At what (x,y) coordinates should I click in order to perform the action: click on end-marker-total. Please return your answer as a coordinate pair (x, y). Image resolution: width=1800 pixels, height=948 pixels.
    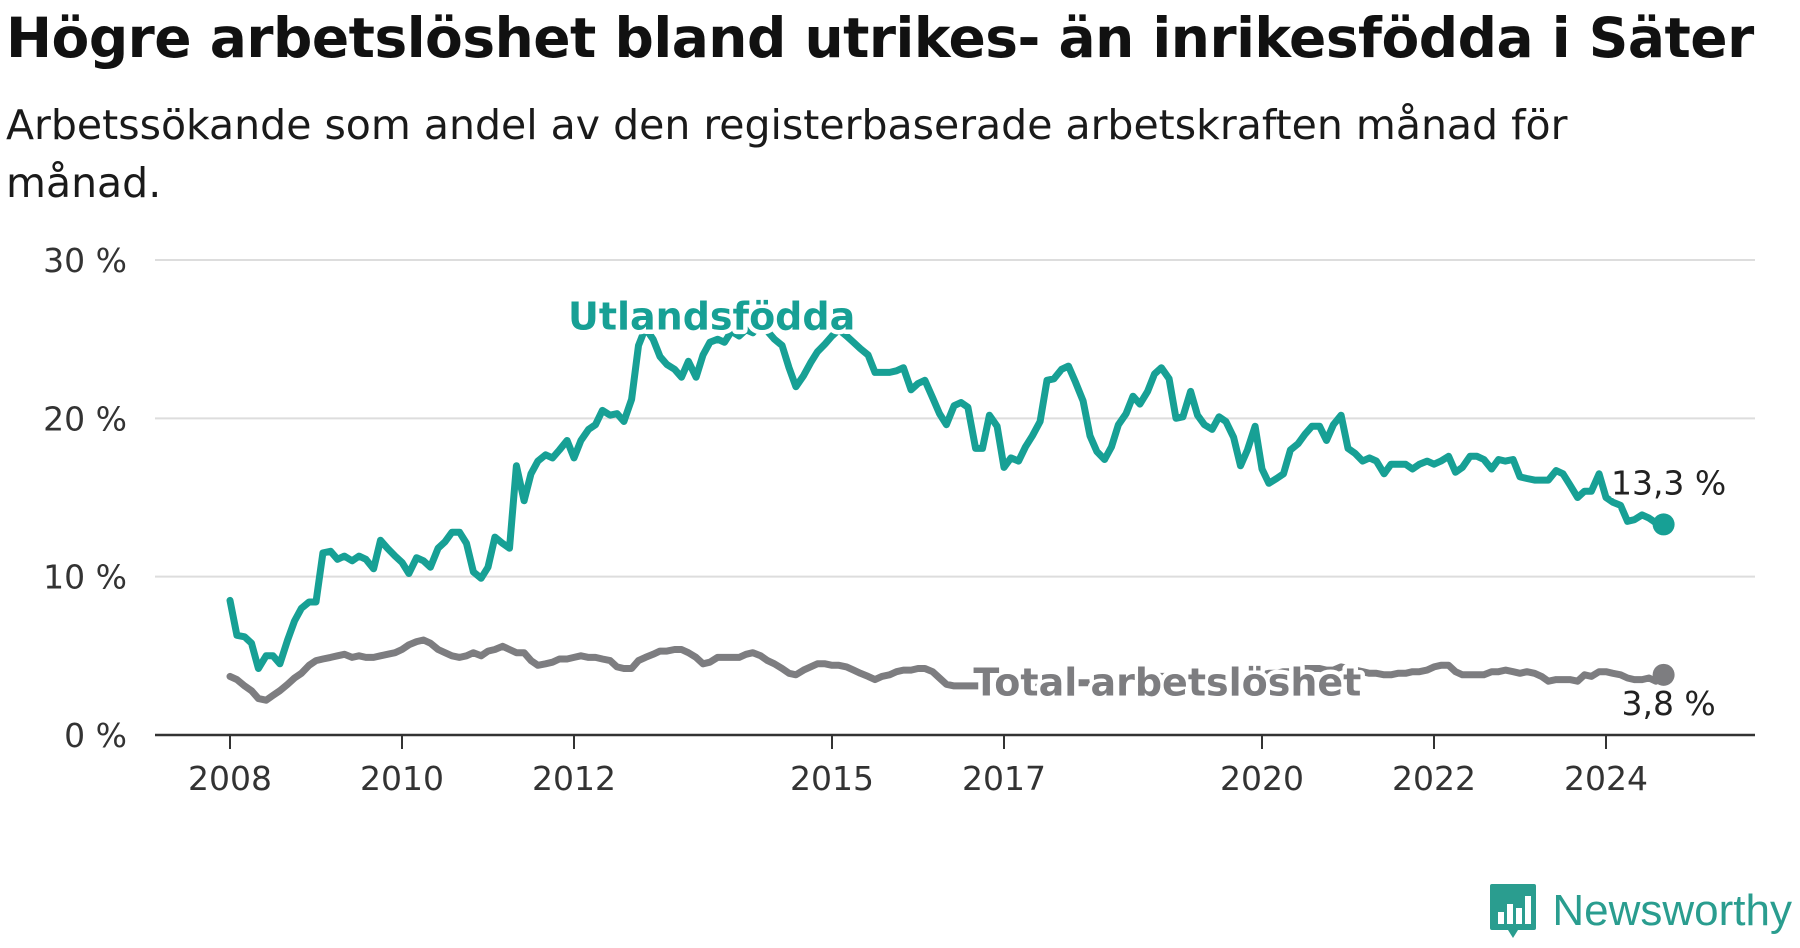
    Looking at the image, I should click on (1663, 674).